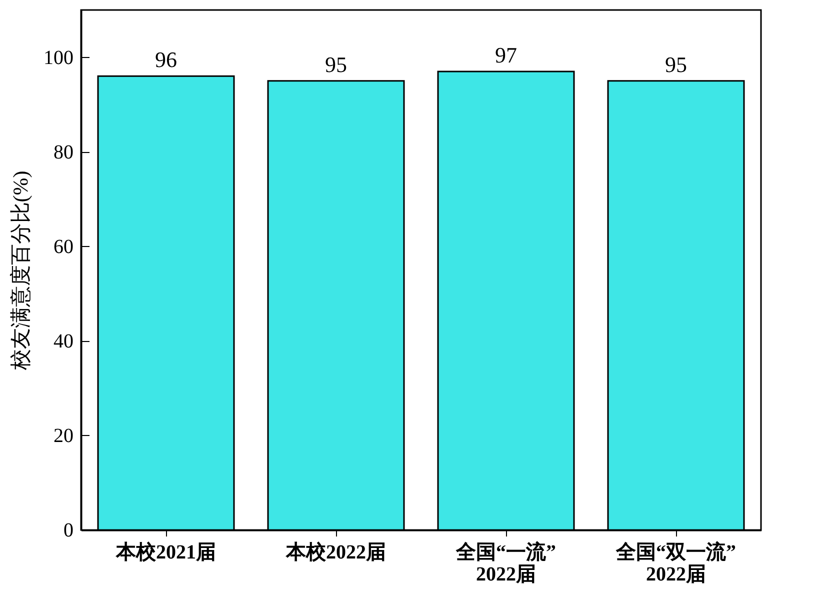 The height and width of the screenshot is (608, 814). I want to click on y-tick-label: 100, so click(59, 57).